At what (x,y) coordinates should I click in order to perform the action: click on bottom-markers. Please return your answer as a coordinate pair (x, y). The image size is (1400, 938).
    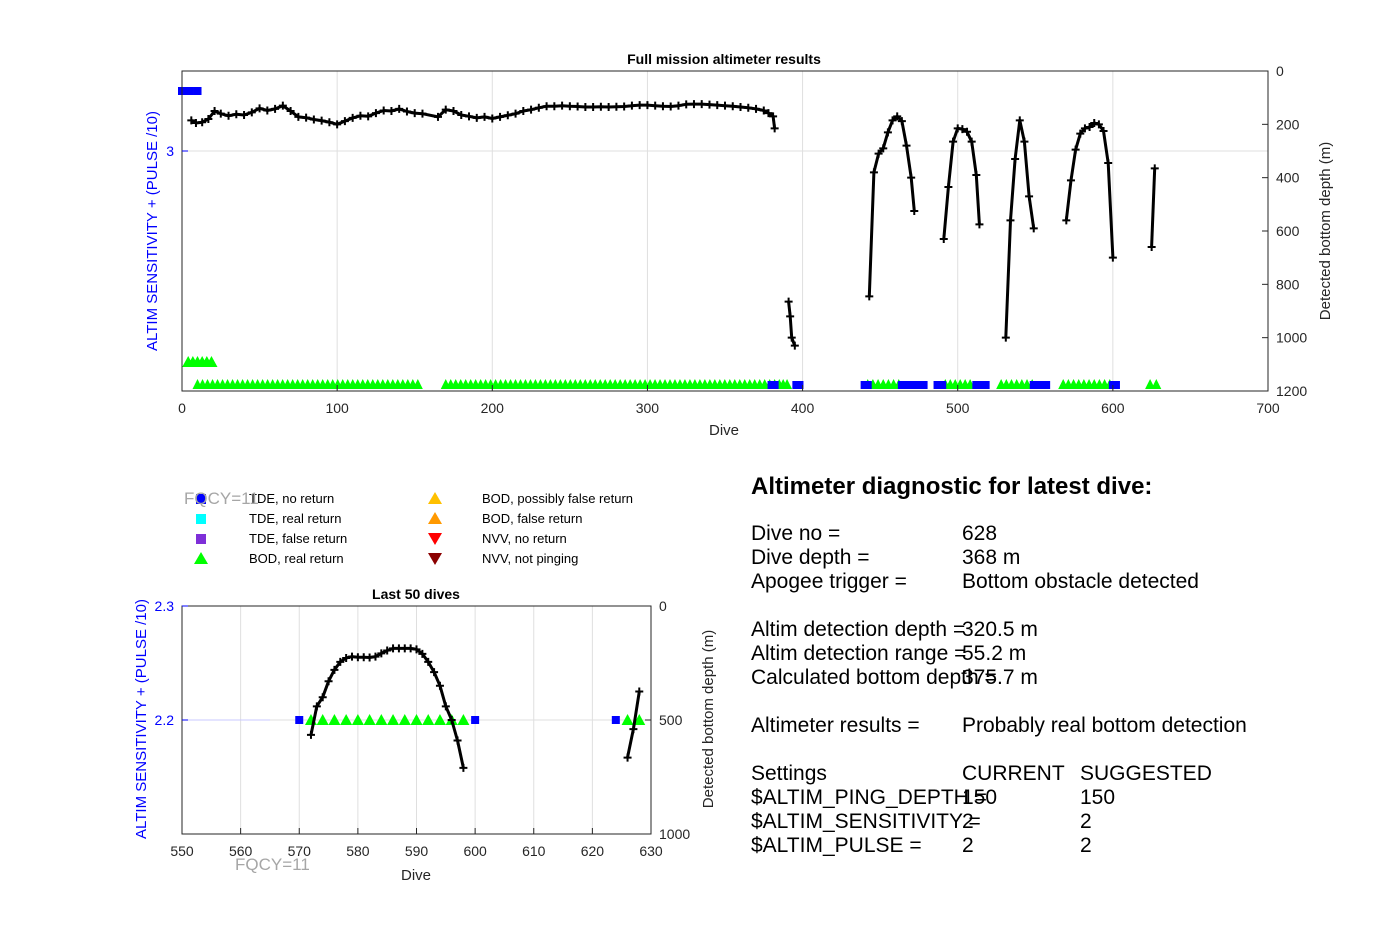
    Looking at the image, I should click on (470, 719).